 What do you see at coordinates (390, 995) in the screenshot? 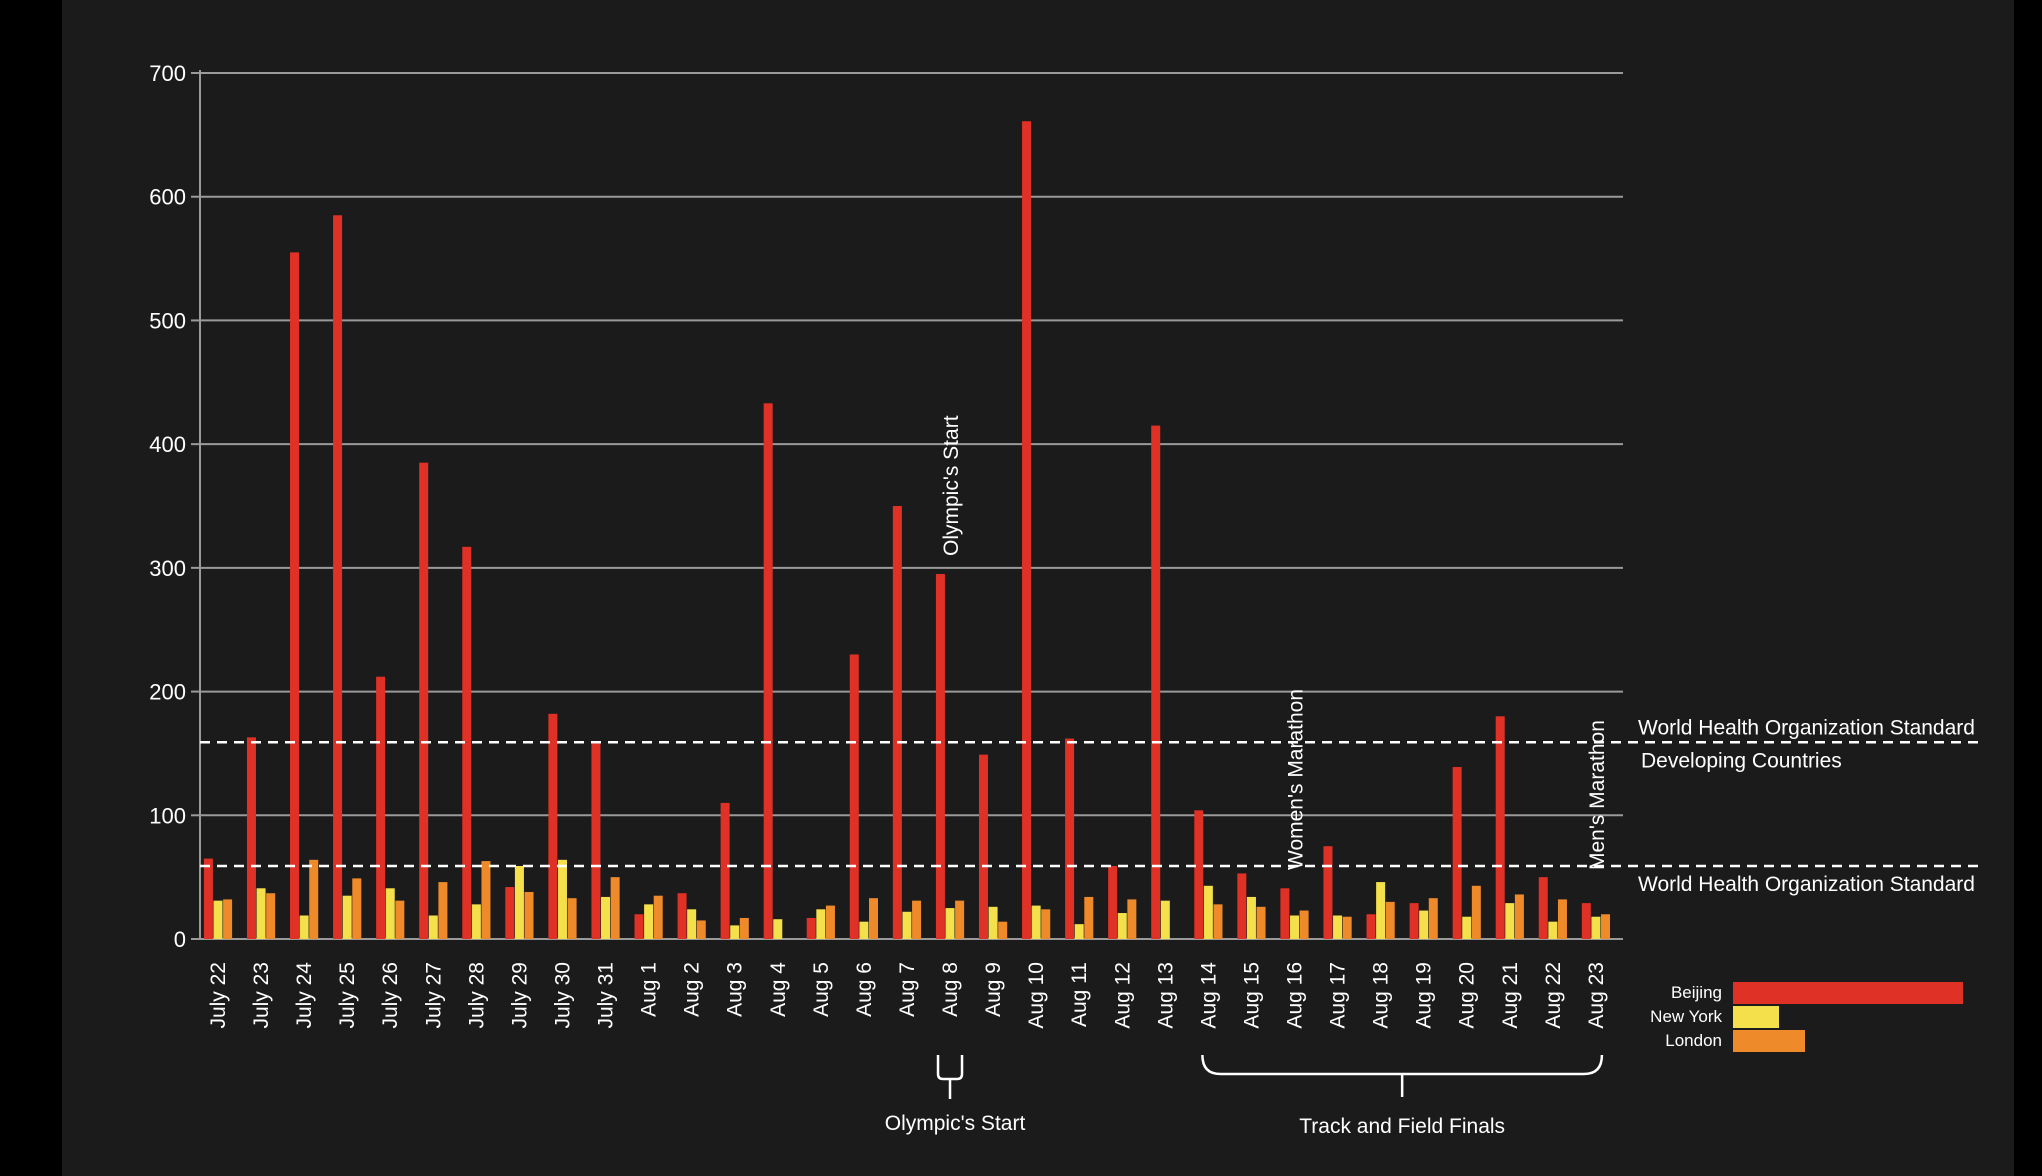
I see `x-tick-label: July 26` at bounding box center [390, 995].